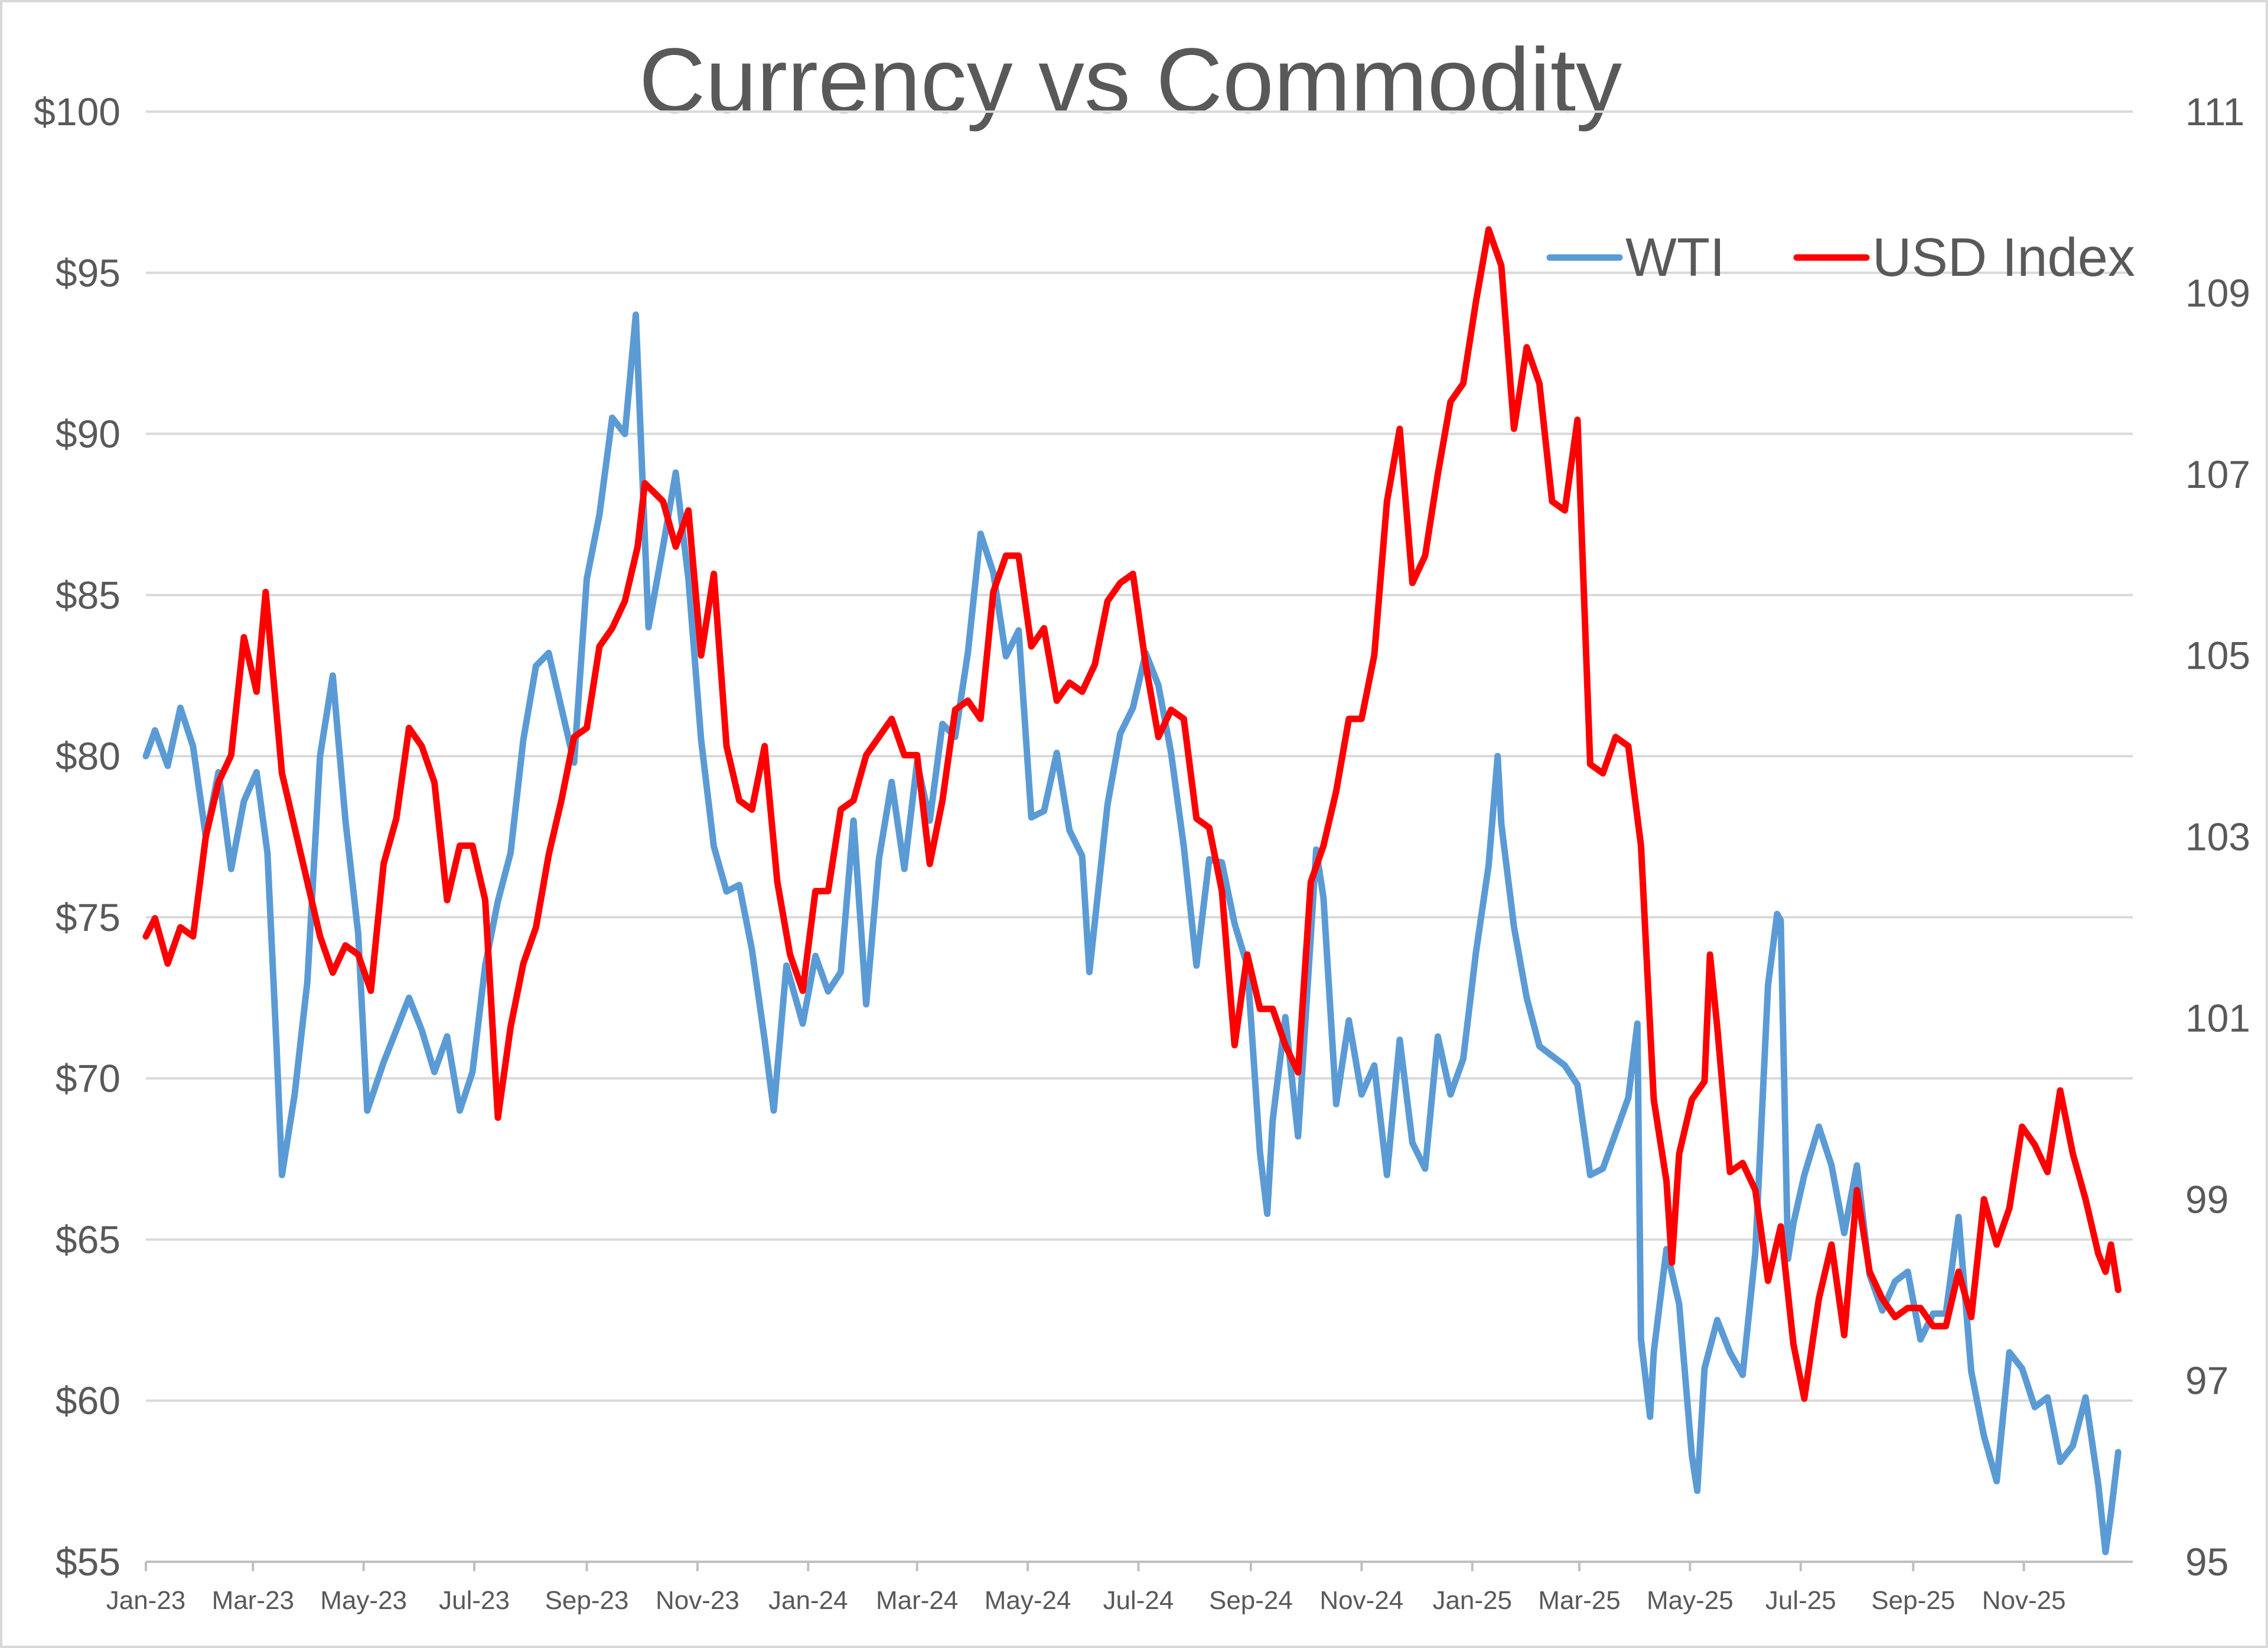 The height and width of the screenshot is (1648, 2268). Describe the element at coordinates (1138, 1600) in the screenshot. I see `x-tick-label: Jul-24` at that location.